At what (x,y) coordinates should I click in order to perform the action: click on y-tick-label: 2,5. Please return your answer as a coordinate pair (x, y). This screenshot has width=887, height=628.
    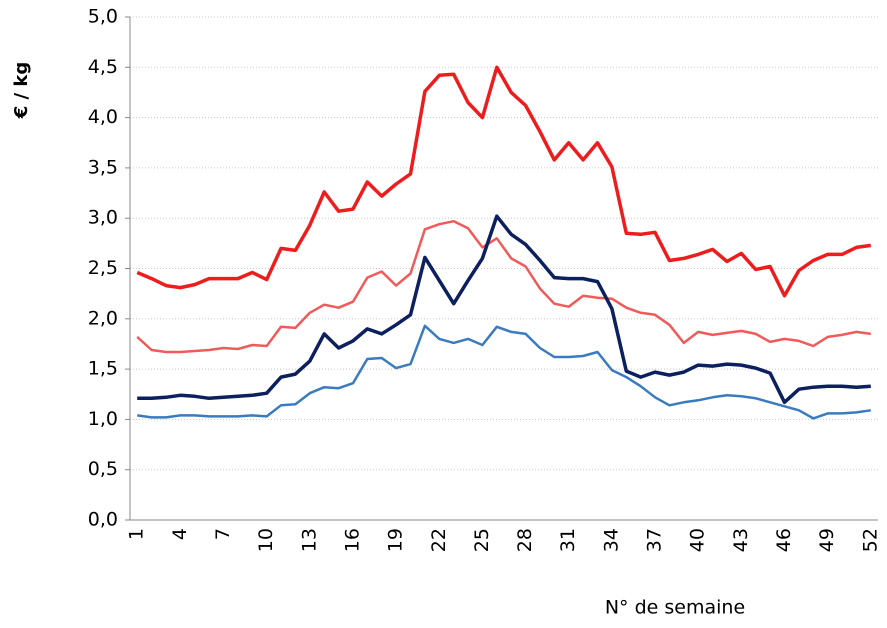
    Looking at the image, I should click on (103, 268).